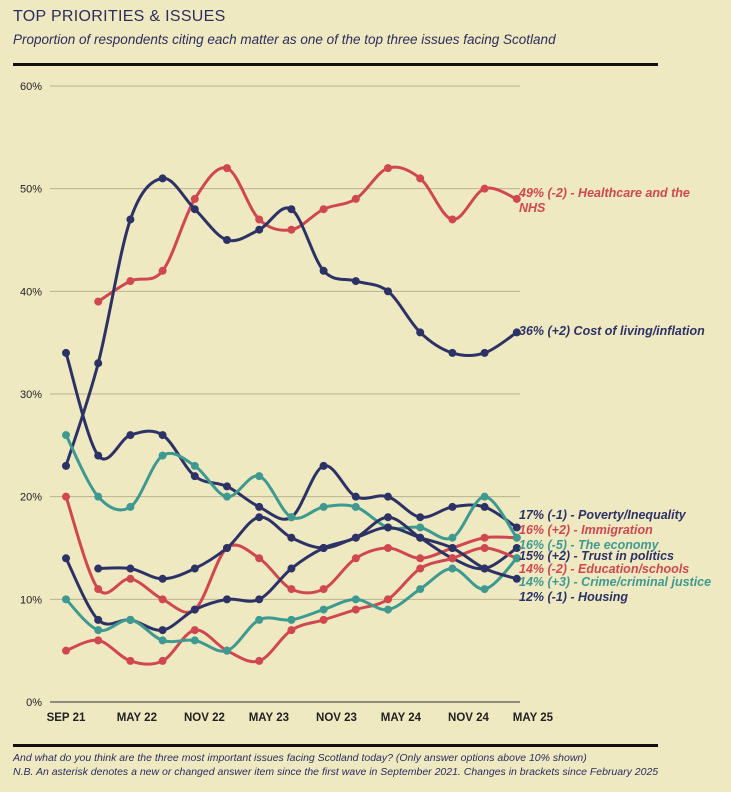  What do you see at coordinates (612, 331) in the screenshot?
I see `series-label-cost-of-living-inflation: 36% (+2) Cost of living/inflation` at bounding box center [612, 331].